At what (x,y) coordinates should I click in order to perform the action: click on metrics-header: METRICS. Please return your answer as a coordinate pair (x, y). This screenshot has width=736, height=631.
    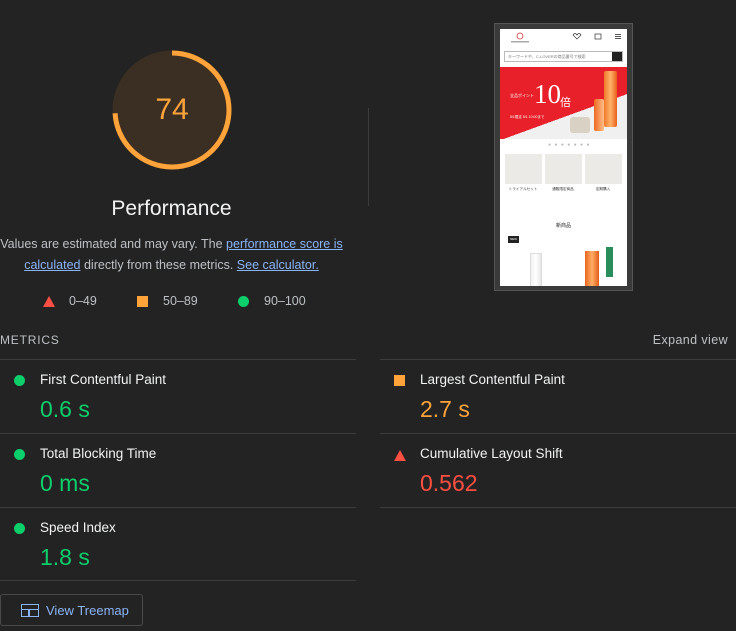
    Looking at the image, I should click on (30, 340).